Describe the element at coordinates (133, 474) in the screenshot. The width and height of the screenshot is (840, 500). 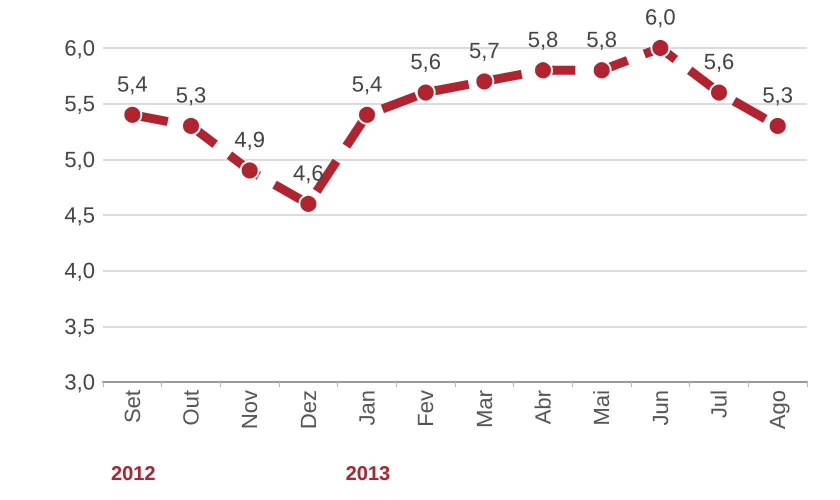
I see `text: 2012` at that location.